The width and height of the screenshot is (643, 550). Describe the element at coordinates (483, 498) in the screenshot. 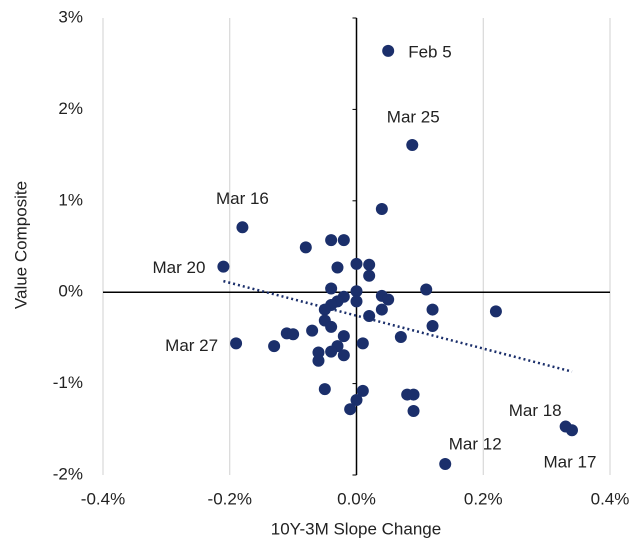

I see `x-tick-label: 0.2%` at that location.